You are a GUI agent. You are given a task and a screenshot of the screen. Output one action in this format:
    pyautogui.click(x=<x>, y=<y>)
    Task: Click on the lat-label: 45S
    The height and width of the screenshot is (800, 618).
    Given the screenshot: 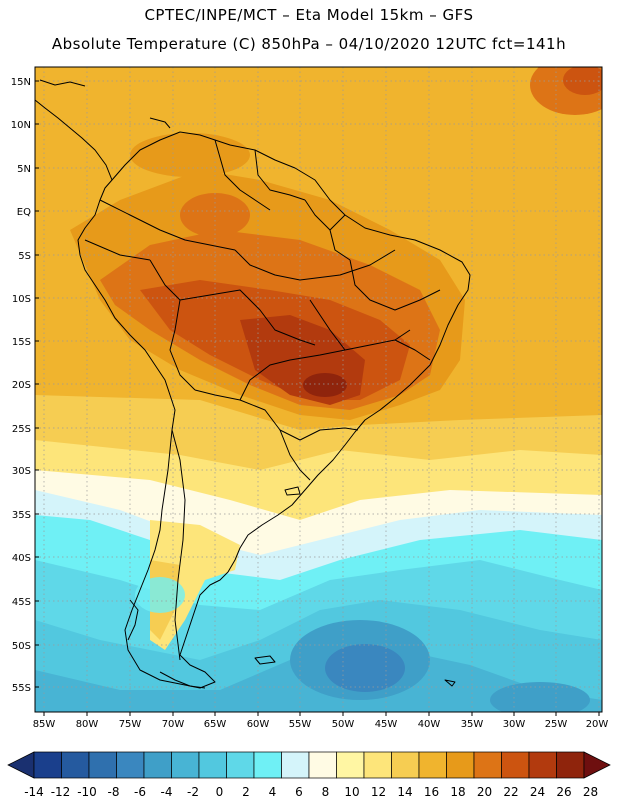 What is the action you would take?
    pyautogui.click(x=21, y=602)
    